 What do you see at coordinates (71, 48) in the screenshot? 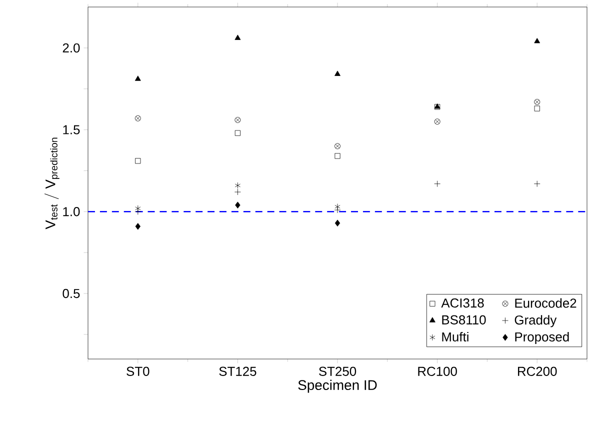
I see `y-tick-label: 2.0` at bounding box center [71, 48].